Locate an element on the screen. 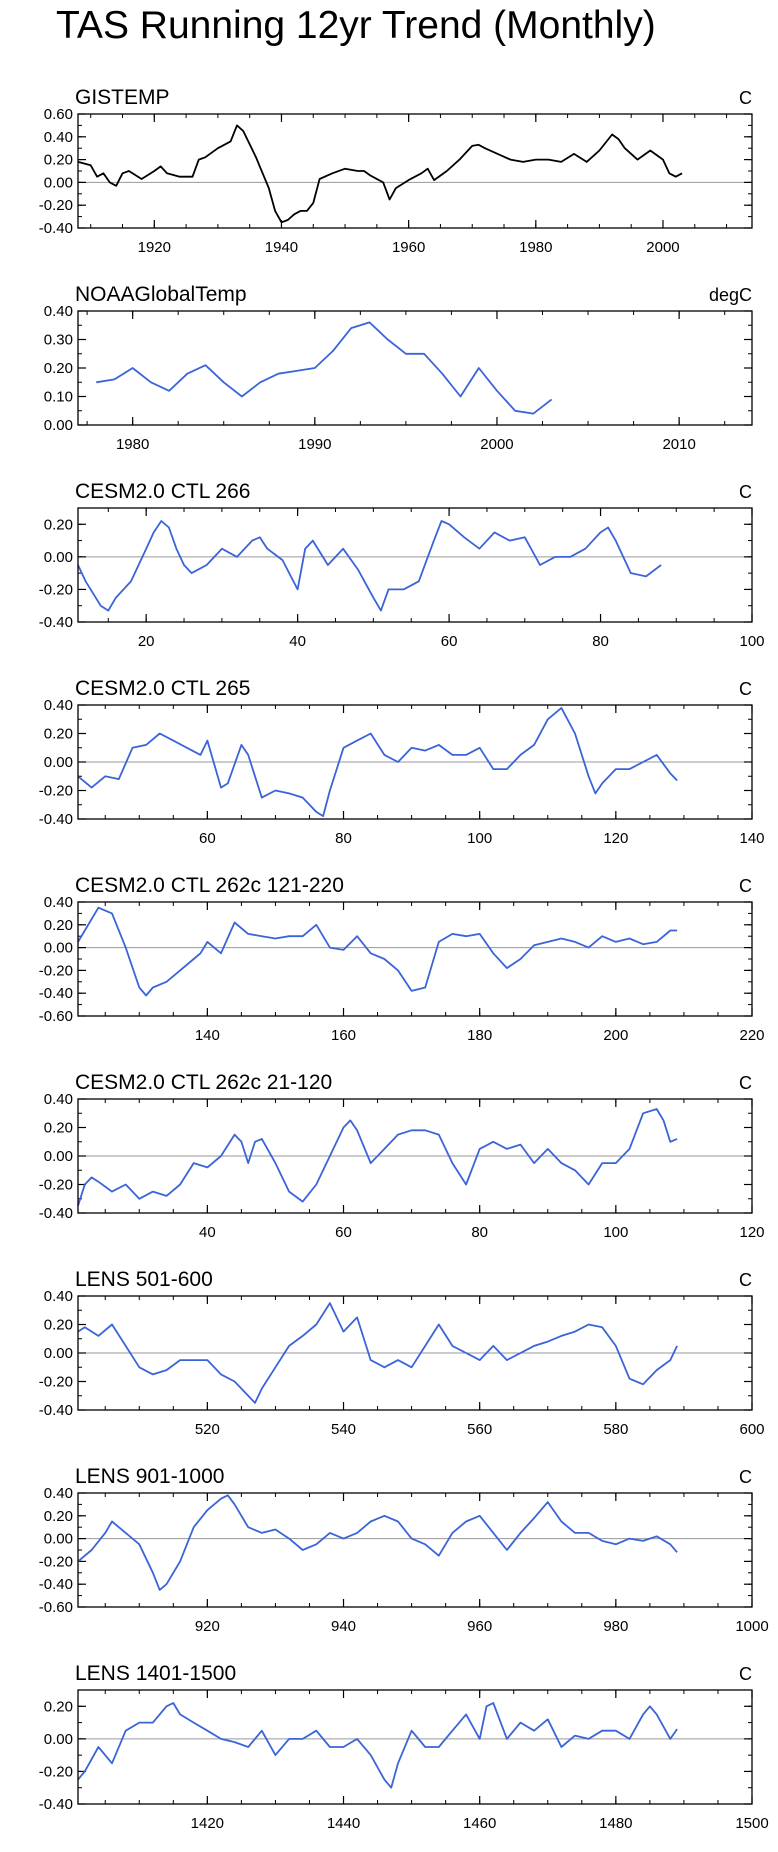 Image resolution: width=778 pixels, height=1852 pixels. panel-1-frame is located at coordinates (415, 171).